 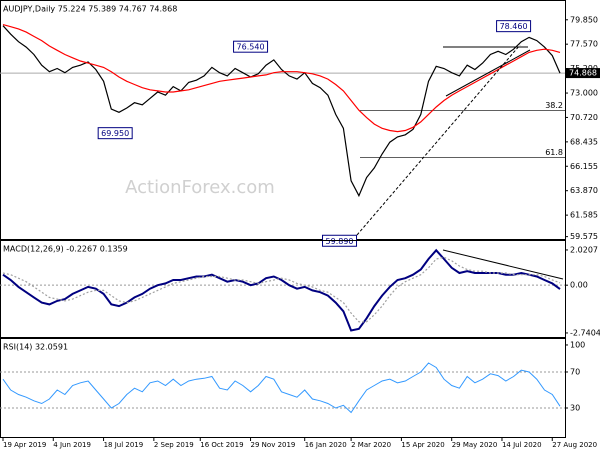 I want to click on x-tick-label: 29 May 2020, so click(x=475, y=445).